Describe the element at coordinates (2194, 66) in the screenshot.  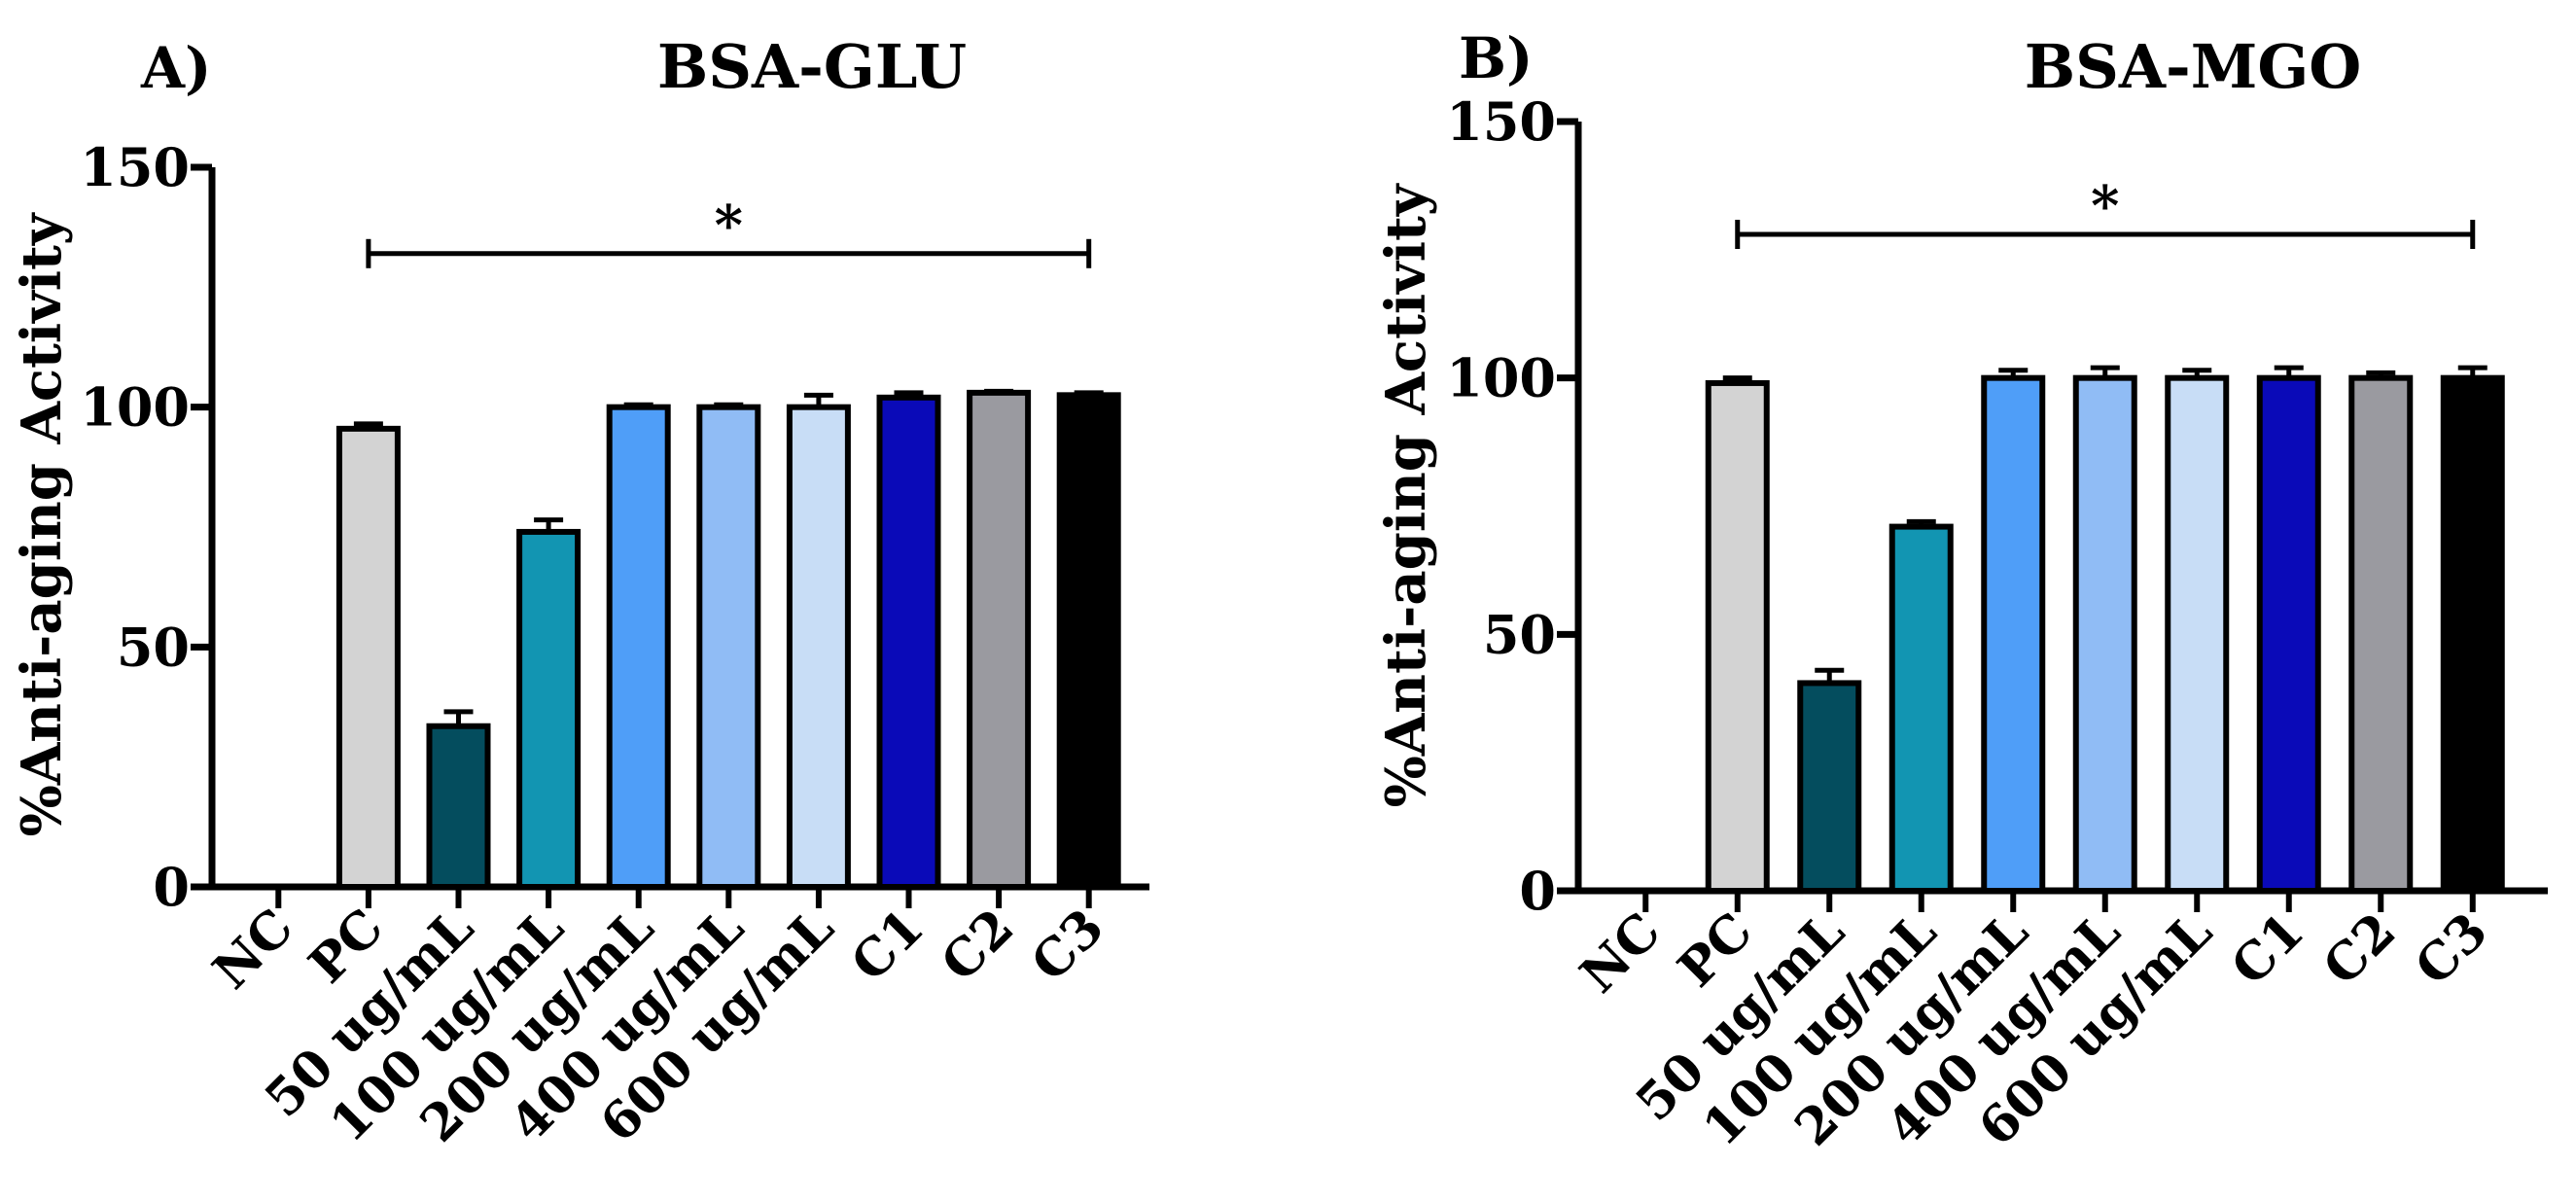
I see `chart-title: BSA-MGO` at that location.